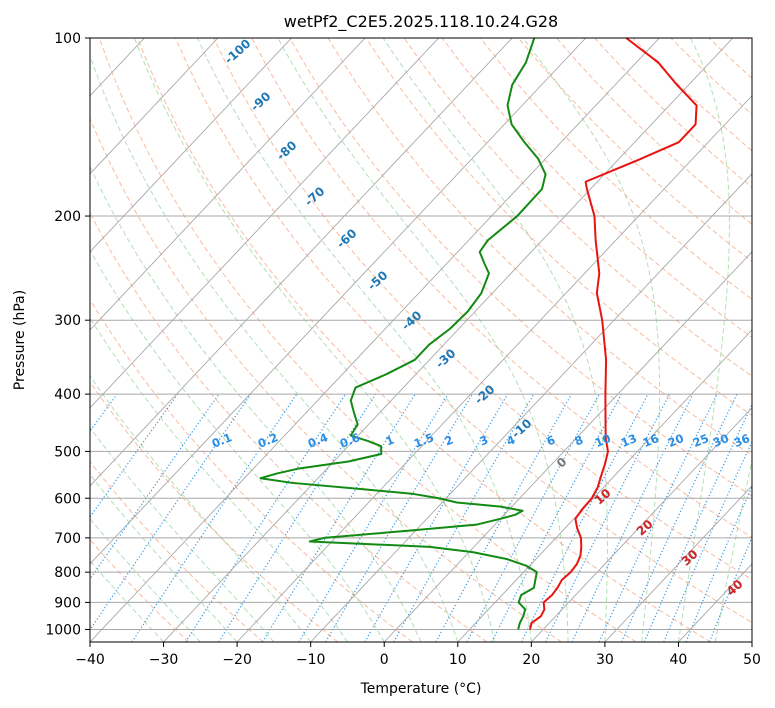 Image resolution: width=775 pixels, height=708 pixels. Describe the element at coordinates (238, 51) in the screenshot. I see `dry-adiabat-label: -100` at that location.